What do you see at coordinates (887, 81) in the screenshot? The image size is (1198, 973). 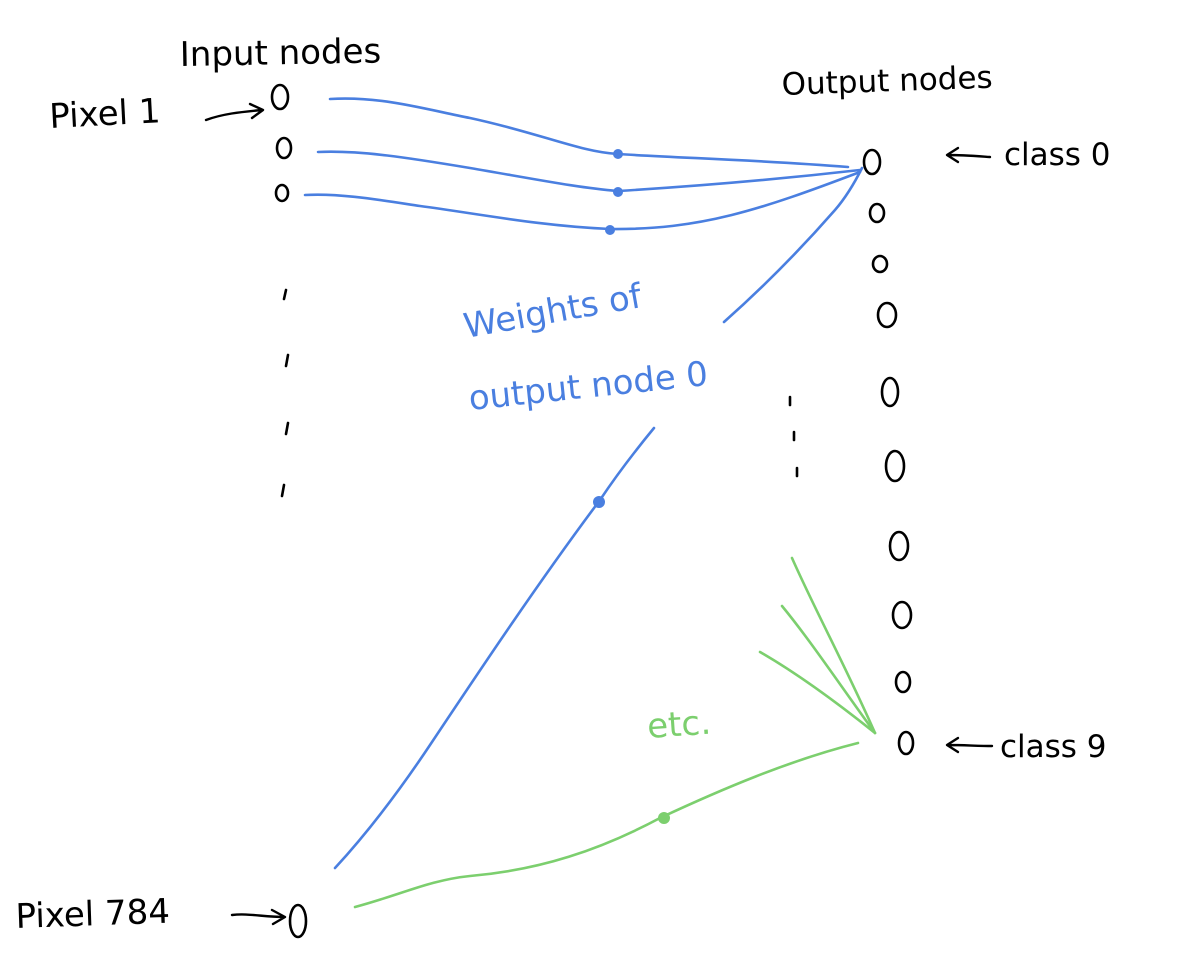 I see `output-nodes-heading: Output nodes` at bounding box center [887, 81].